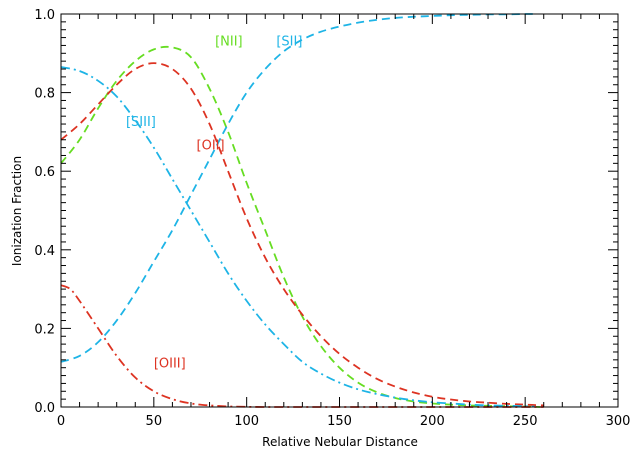 The width and height of the screenshot is (644, 455). Describe the element at coordinates (246, 421) in the screenshot. I see `x-tick-label: 100` at that location.